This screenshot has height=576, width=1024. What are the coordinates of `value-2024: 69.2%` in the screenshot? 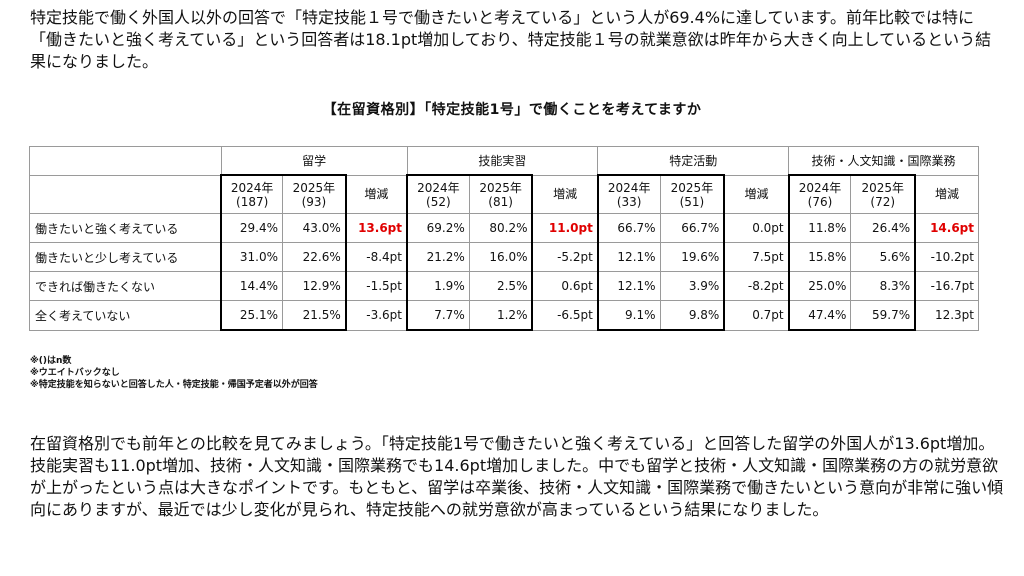 It's located at (437, 228).